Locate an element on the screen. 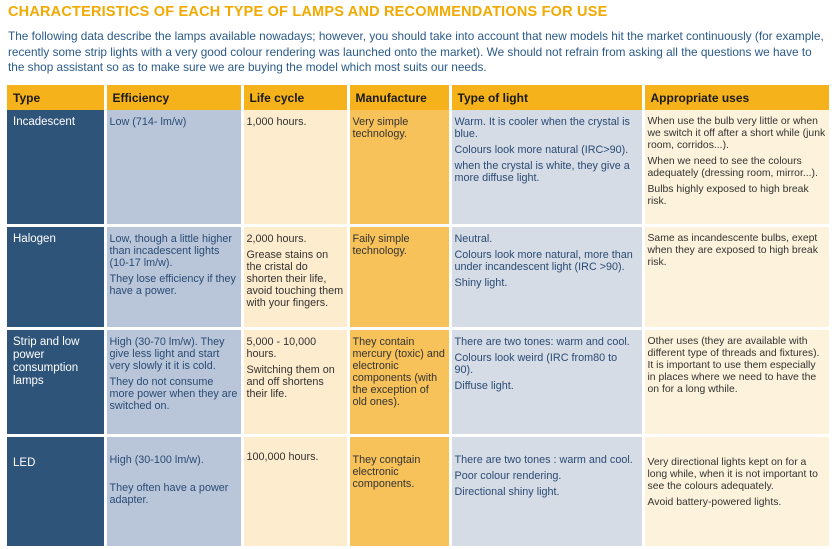 This screenshot has height=549, width=836. cell-type: Strip and low power consumption lamps is located at coordinates (57, 382).